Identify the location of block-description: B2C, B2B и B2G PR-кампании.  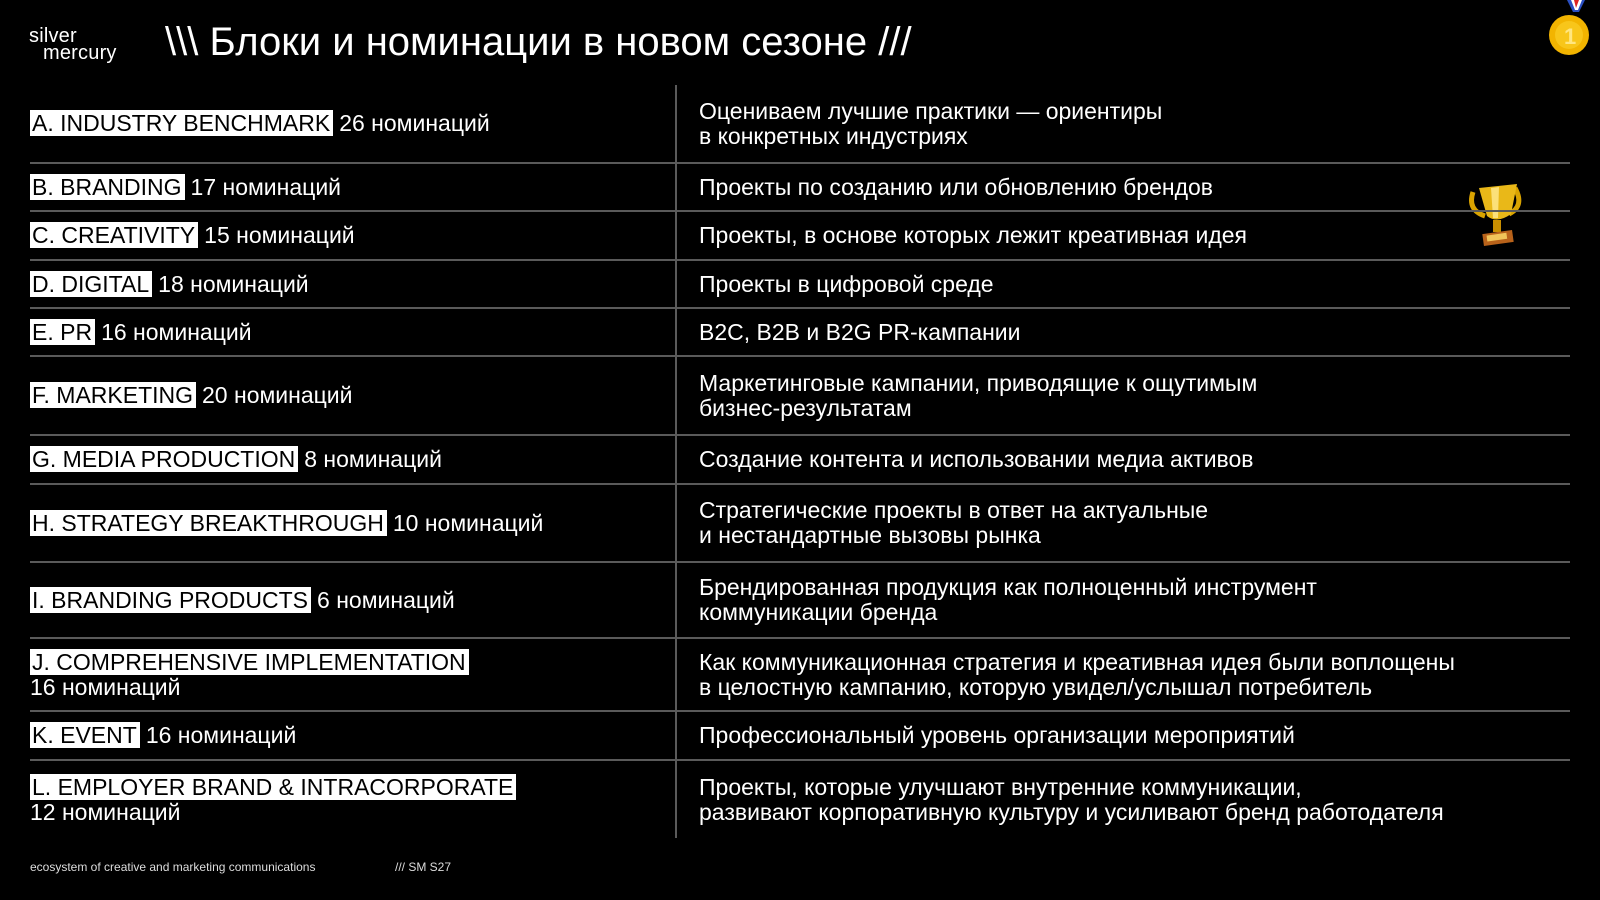
(1123, 332).